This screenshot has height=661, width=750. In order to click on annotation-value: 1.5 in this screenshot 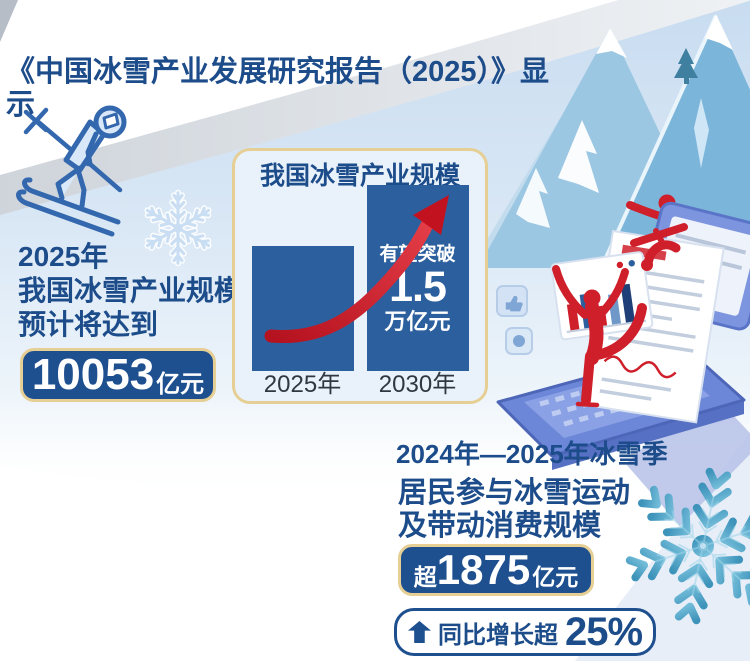, I will do `click(418, 287)`.